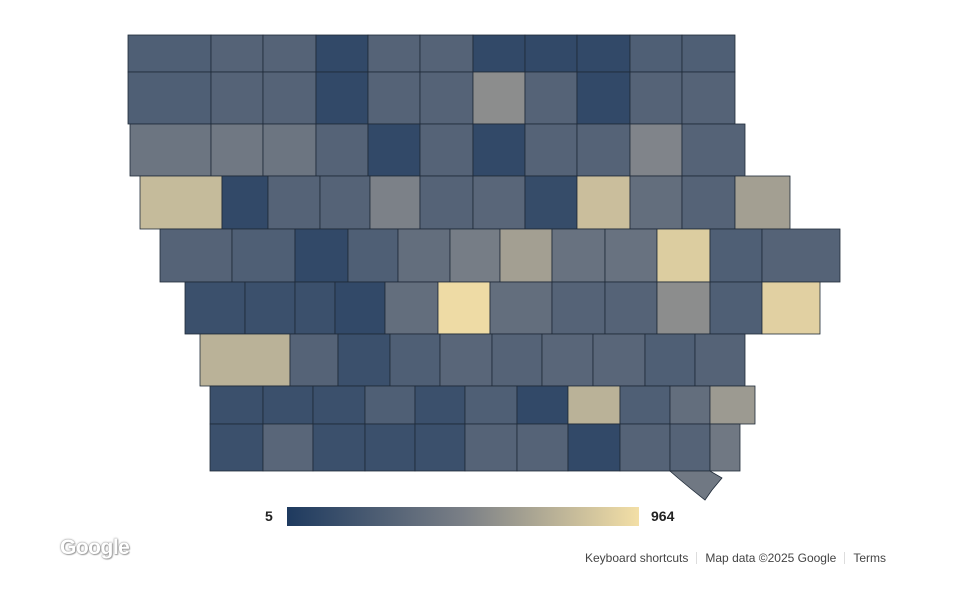 This screenshot has width=959, height=590. I want to click on google-logo: Google, so click(95, 547).